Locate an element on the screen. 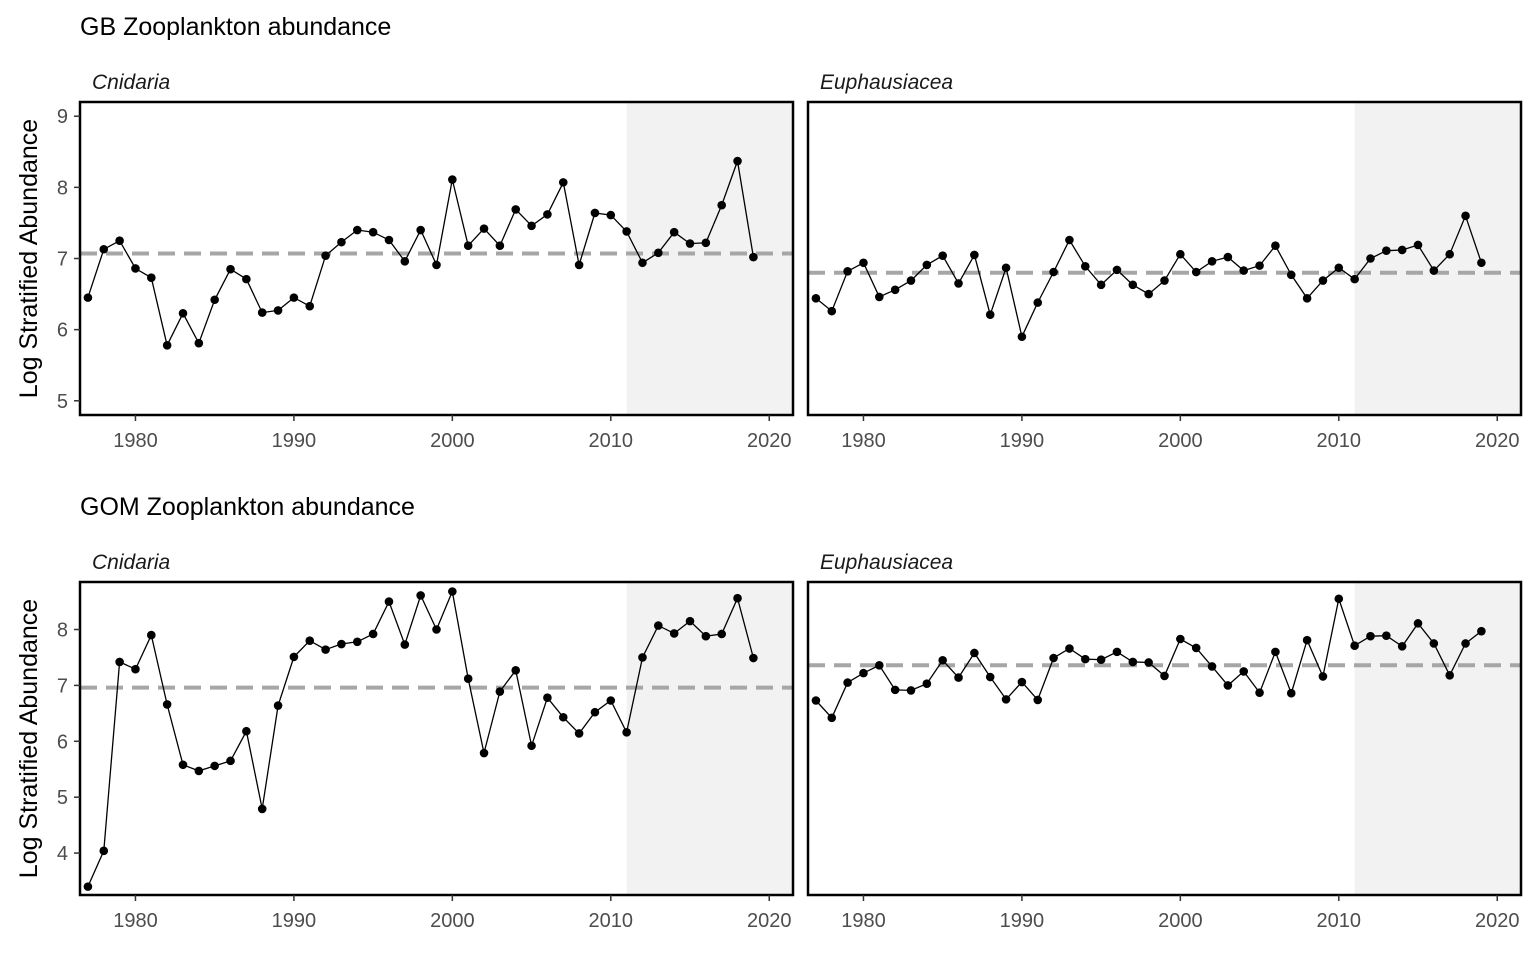  y-tick-label: 7 is located at coordinates (62, 260).